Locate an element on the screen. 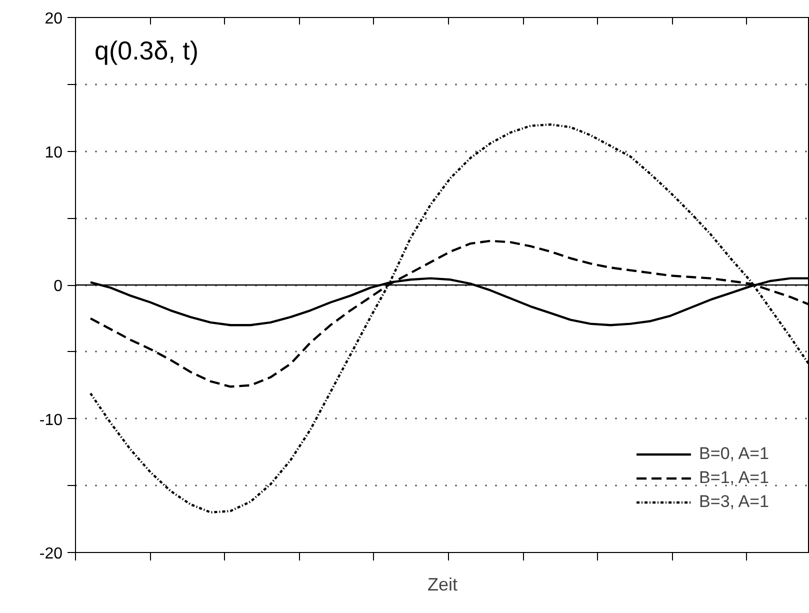 The height and width of the screenshot is (613, 809). x-axis-title: Zeit is located at coordinates (442, 584).